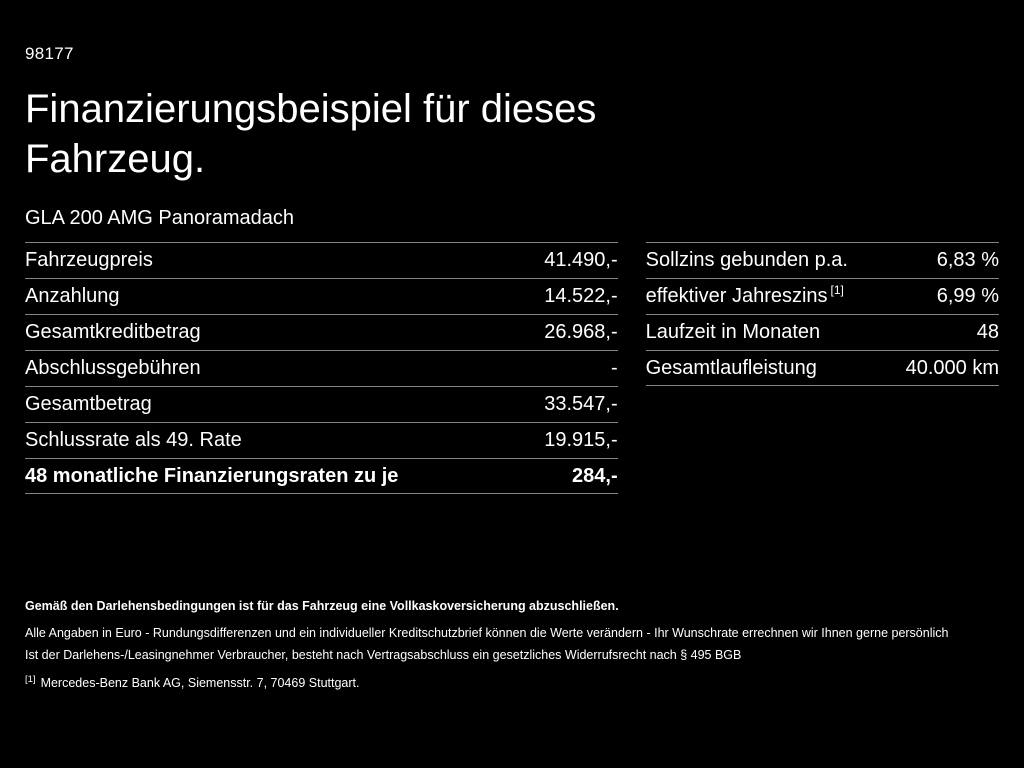 This screenshot has width=1024, height=768. I want to click on table-row: Gesamtlaufleistung 40.000 km, so click(822, 368).